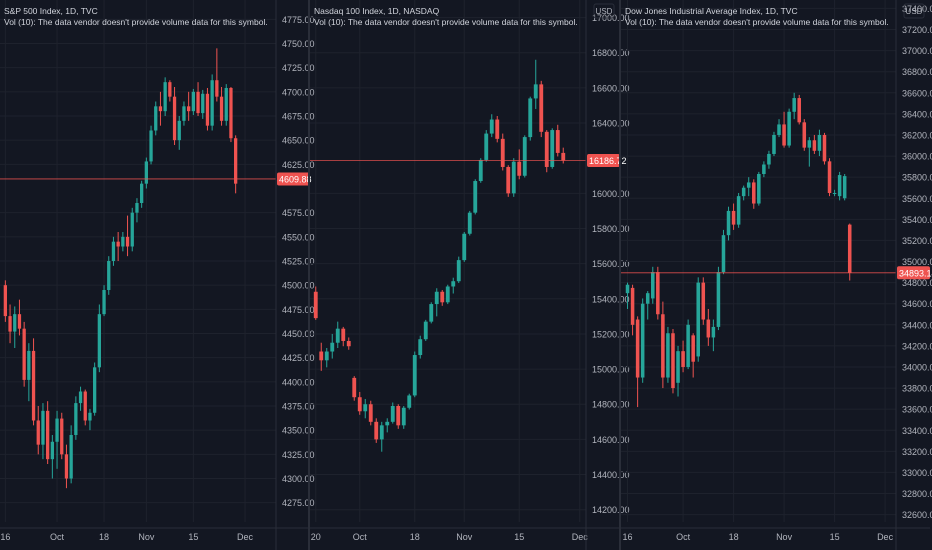  I want to click on y-tick-label: 14400.00, so click(611, 475).